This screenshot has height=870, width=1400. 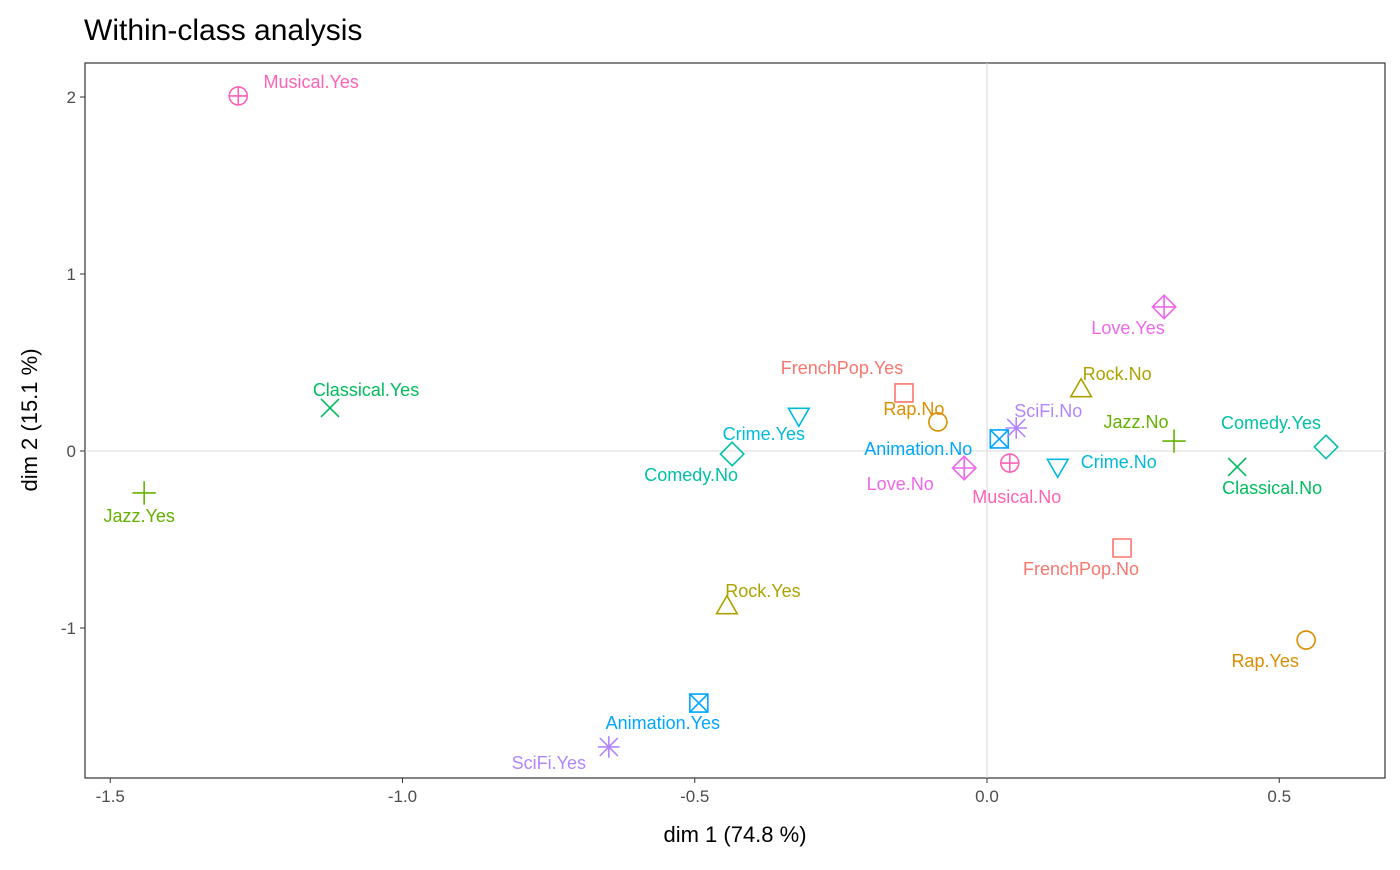 What do you see at coordinates (71, 97) in the screenshot?
I see `y-tick-label: 2` at bounding box center [71, 97].